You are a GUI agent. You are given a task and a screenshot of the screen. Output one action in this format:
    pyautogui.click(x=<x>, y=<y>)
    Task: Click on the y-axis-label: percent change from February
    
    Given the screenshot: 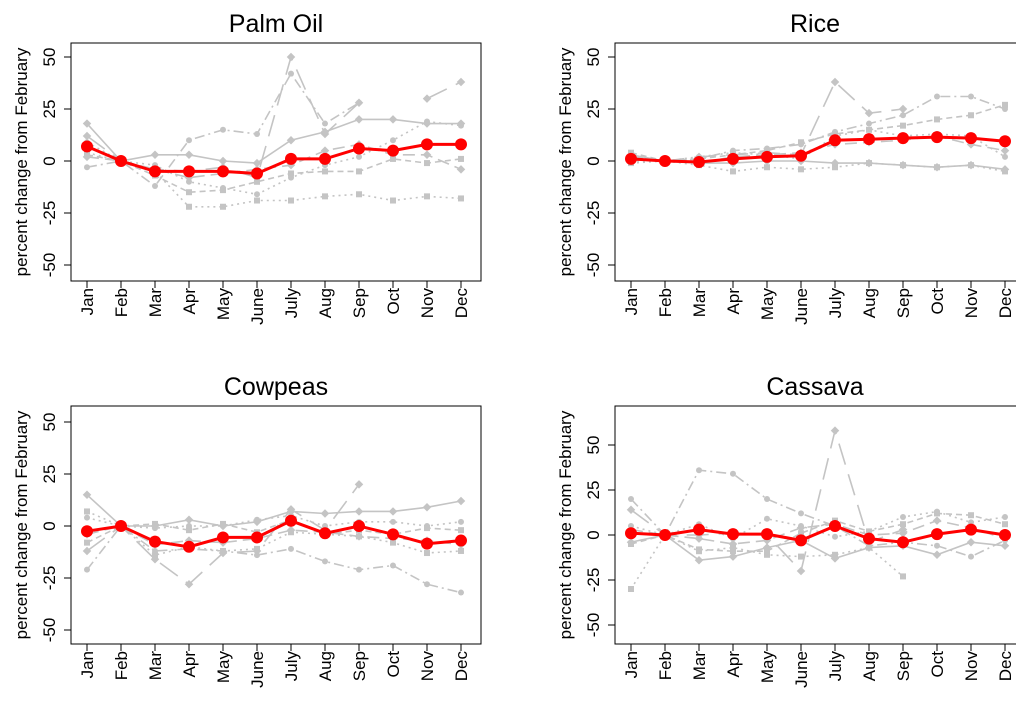 What is the action you would take?
    pyautogui.click(x=21, y=161)
    